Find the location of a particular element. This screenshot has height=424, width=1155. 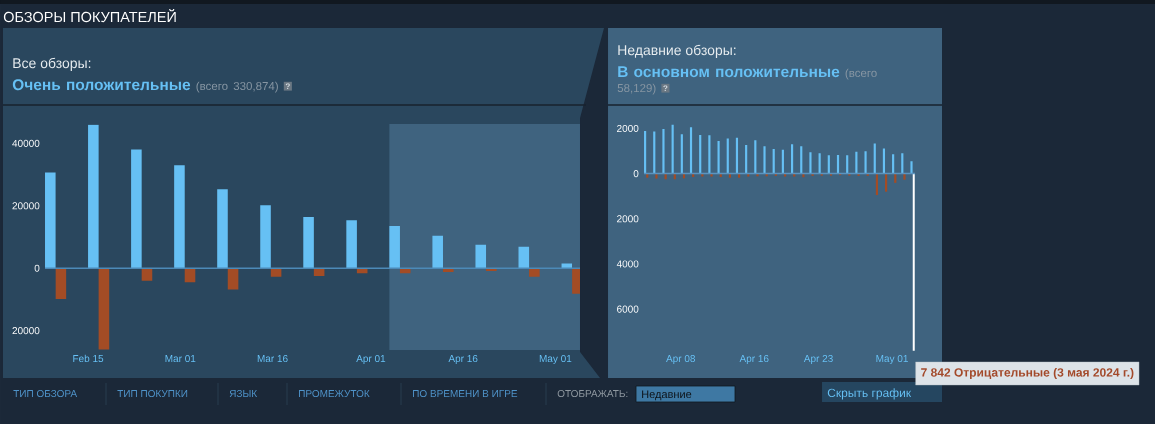

text: Недавние is located at coordinates (667, 395).